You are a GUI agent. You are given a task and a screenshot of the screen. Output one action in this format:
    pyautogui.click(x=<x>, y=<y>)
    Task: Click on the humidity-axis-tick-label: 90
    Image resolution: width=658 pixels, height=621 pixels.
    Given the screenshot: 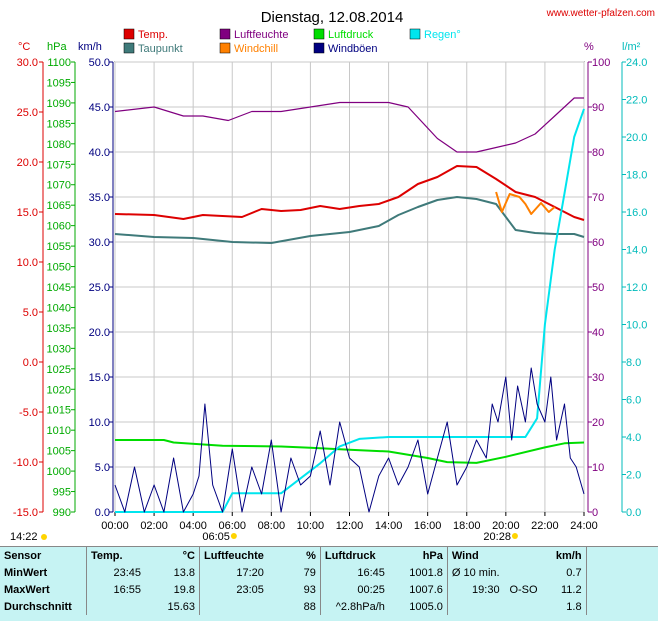 What is the action you would take?
    pyautogui.click(x=598, y=108)
    